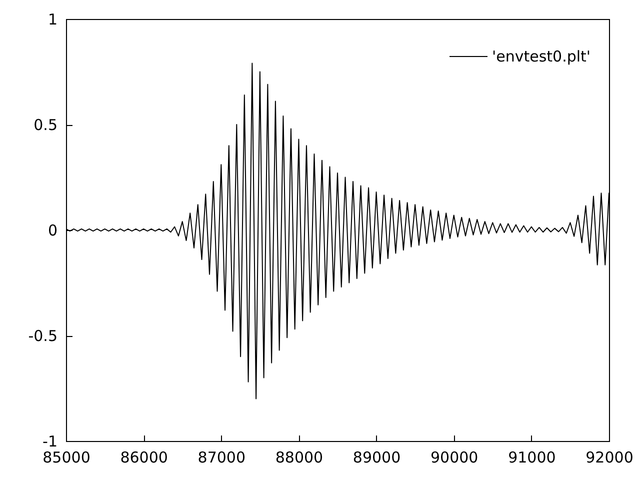 The image size is (640, 480). I want to click on y-tick-label: 0, so click(53, 231).